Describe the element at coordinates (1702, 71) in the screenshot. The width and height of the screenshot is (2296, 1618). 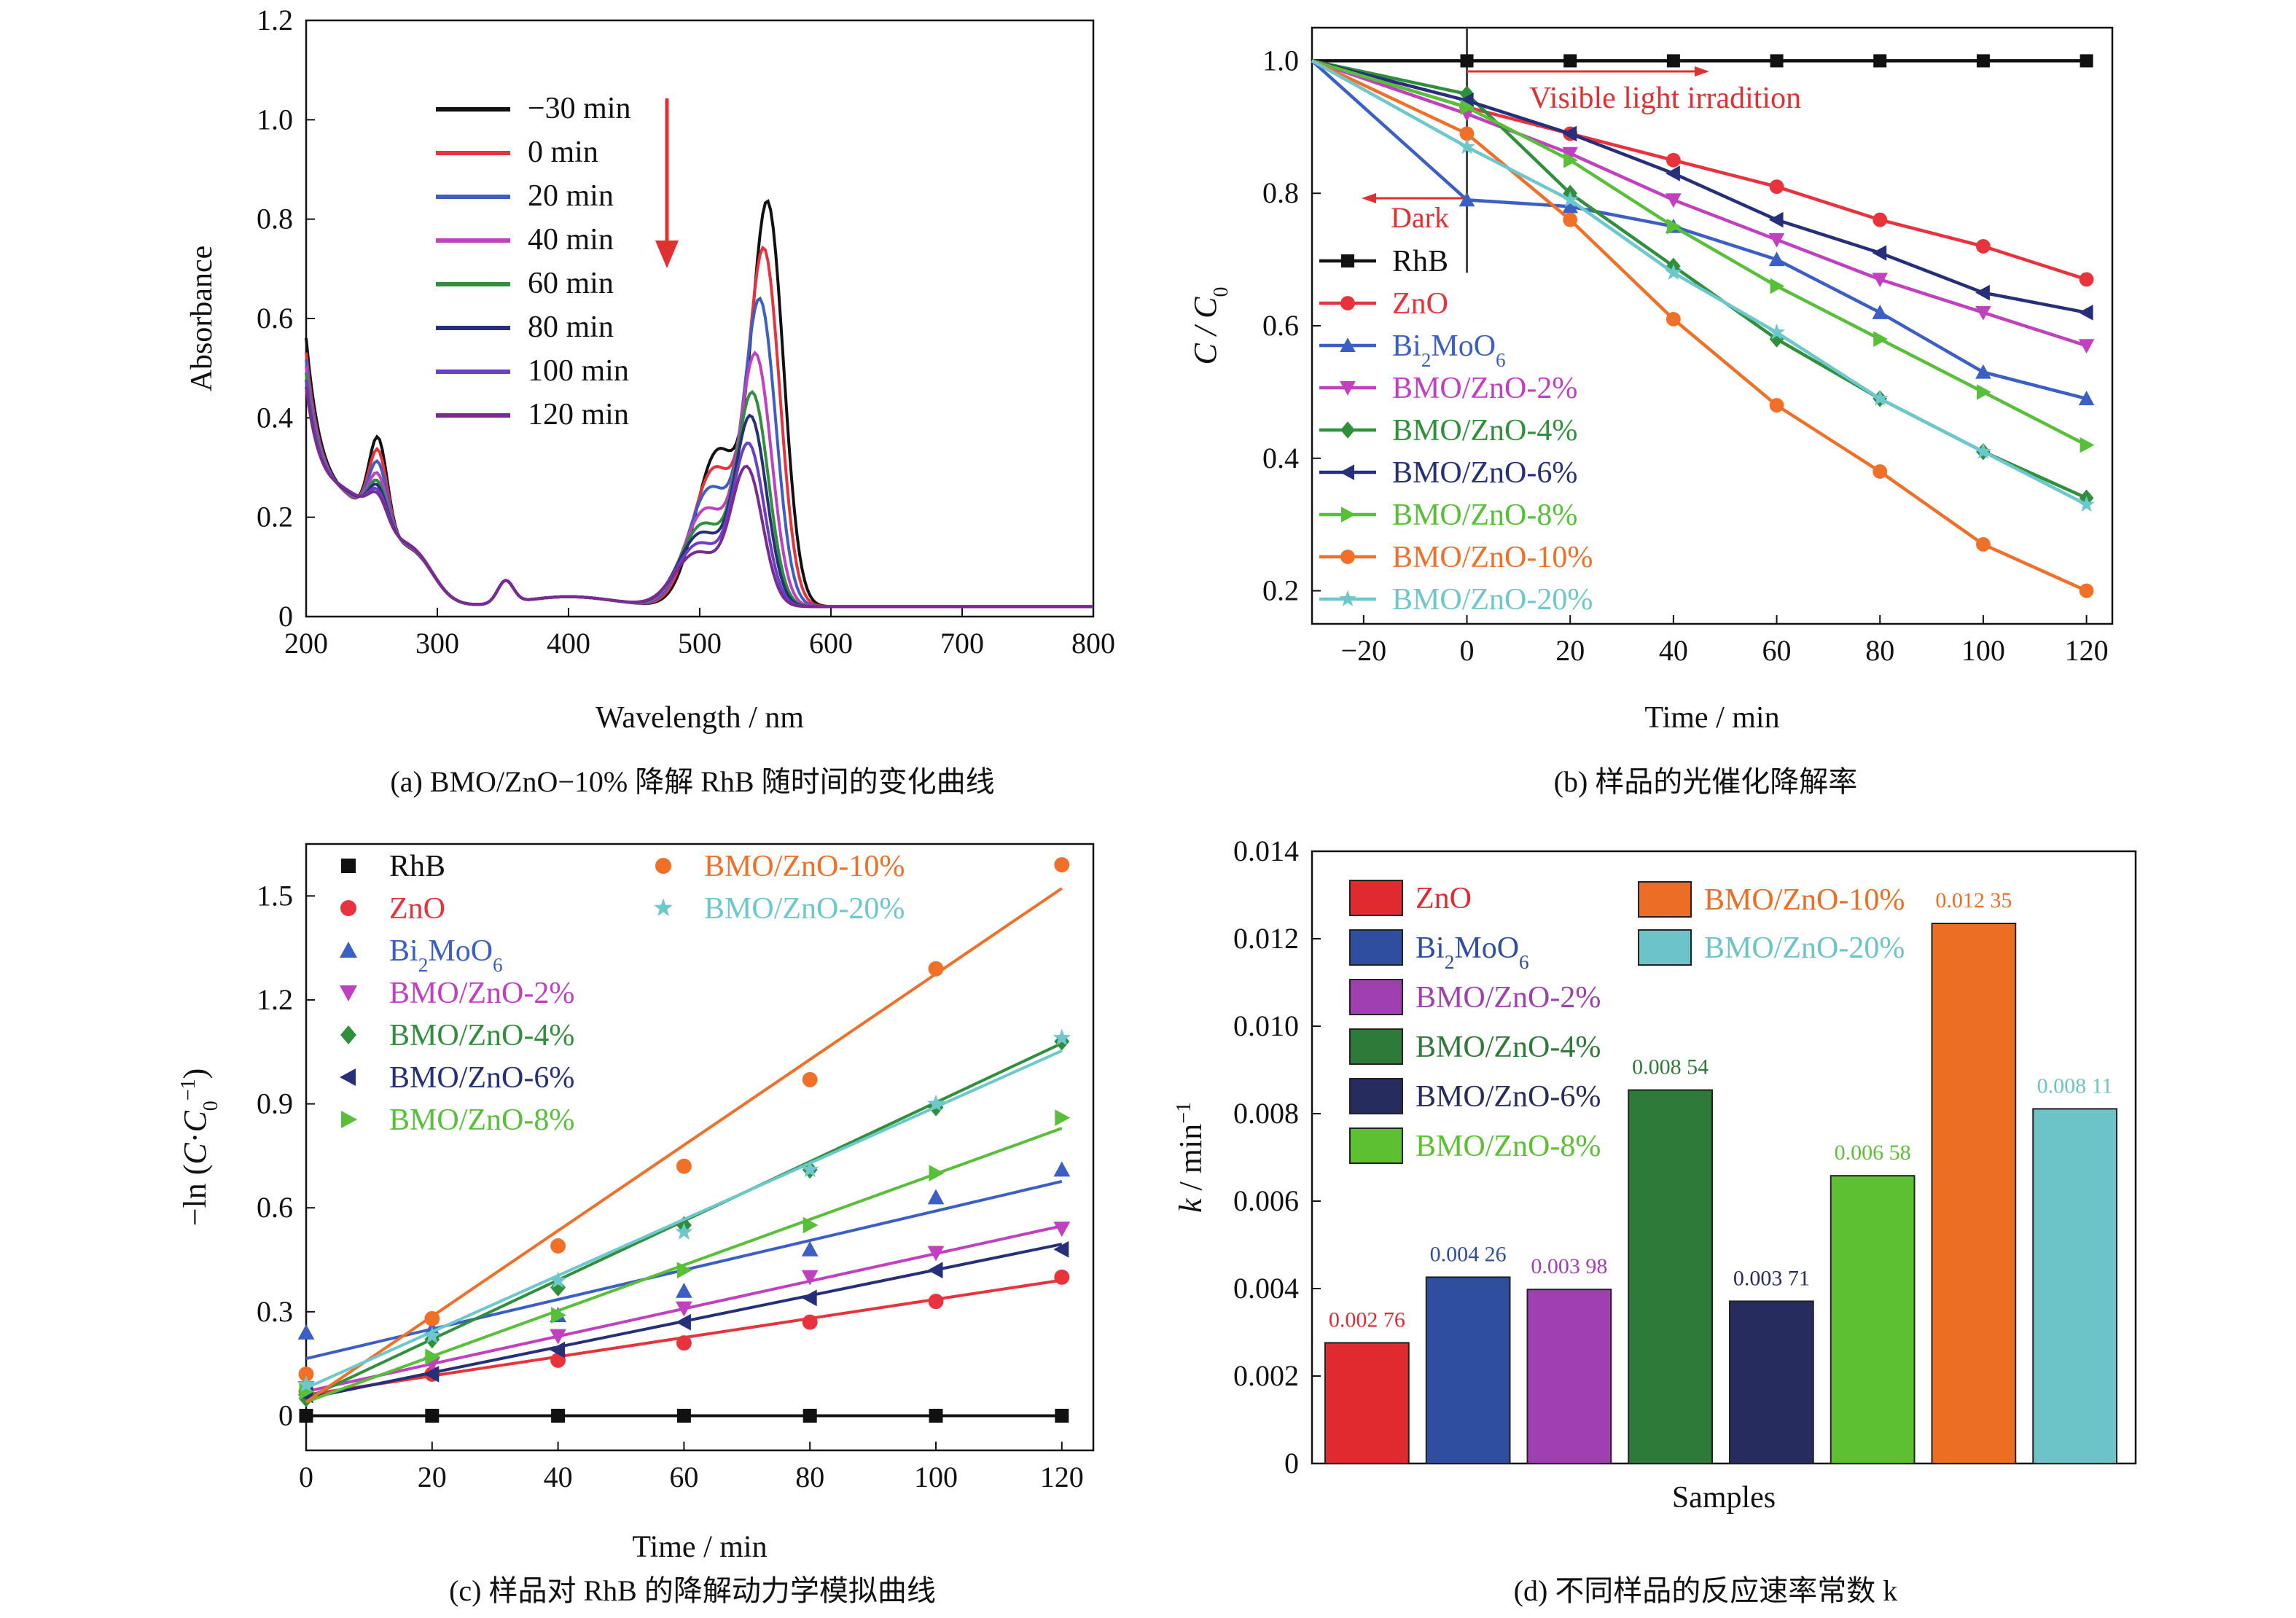
I see `visible-arrowhead` at that location.